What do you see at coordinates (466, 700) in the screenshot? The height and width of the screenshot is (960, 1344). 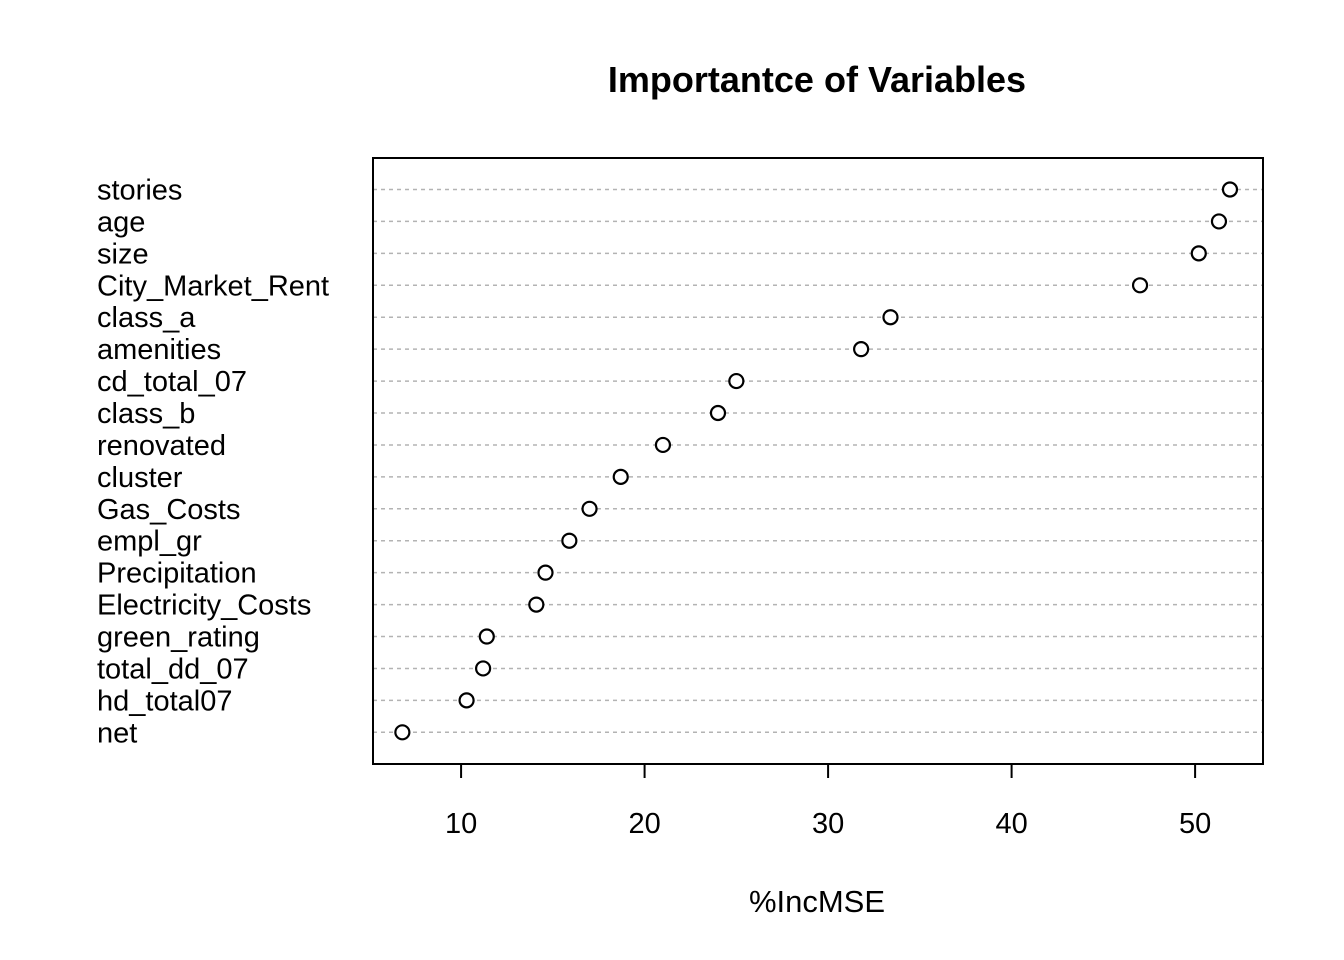 I see `data-point-hd_total07` at bounding box center [466, 700].